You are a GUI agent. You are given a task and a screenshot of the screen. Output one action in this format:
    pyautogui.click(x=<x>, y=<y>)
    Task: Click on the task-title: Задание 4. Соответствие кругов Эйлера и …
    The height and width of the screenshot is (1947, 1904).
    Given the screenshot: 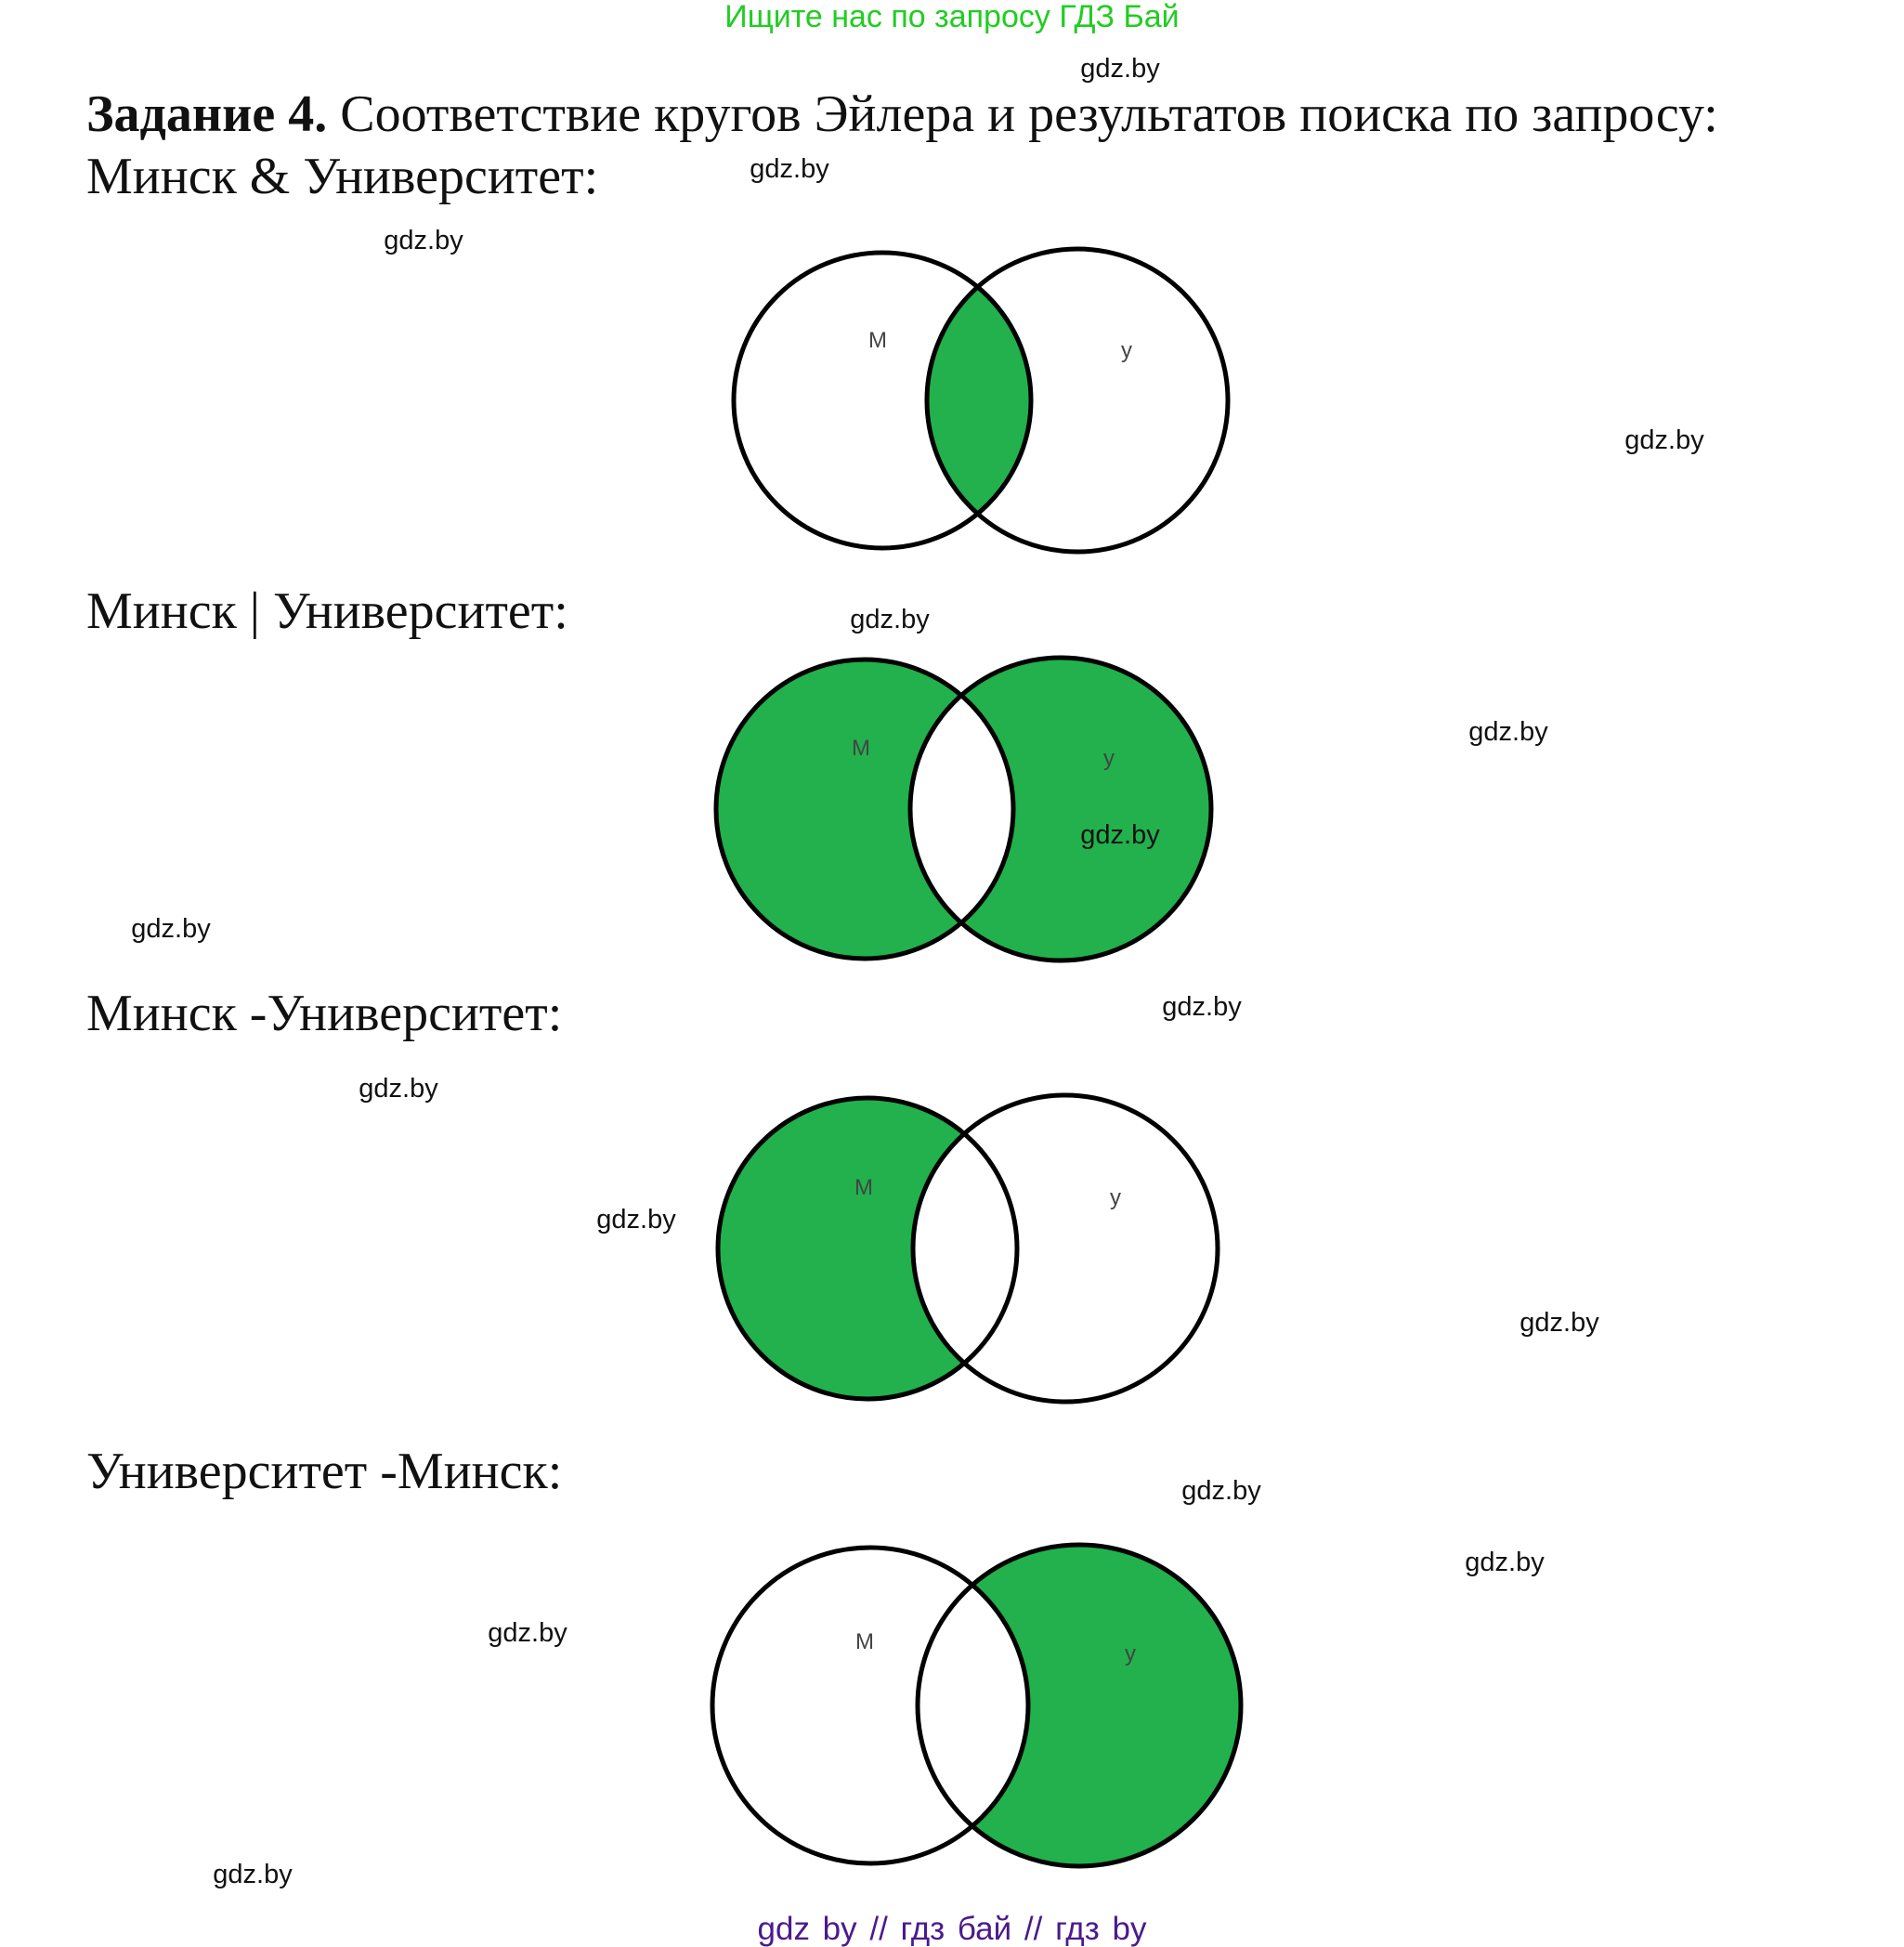 What is the action you would take?
    pyautogui.click(x=902, y=114)
    